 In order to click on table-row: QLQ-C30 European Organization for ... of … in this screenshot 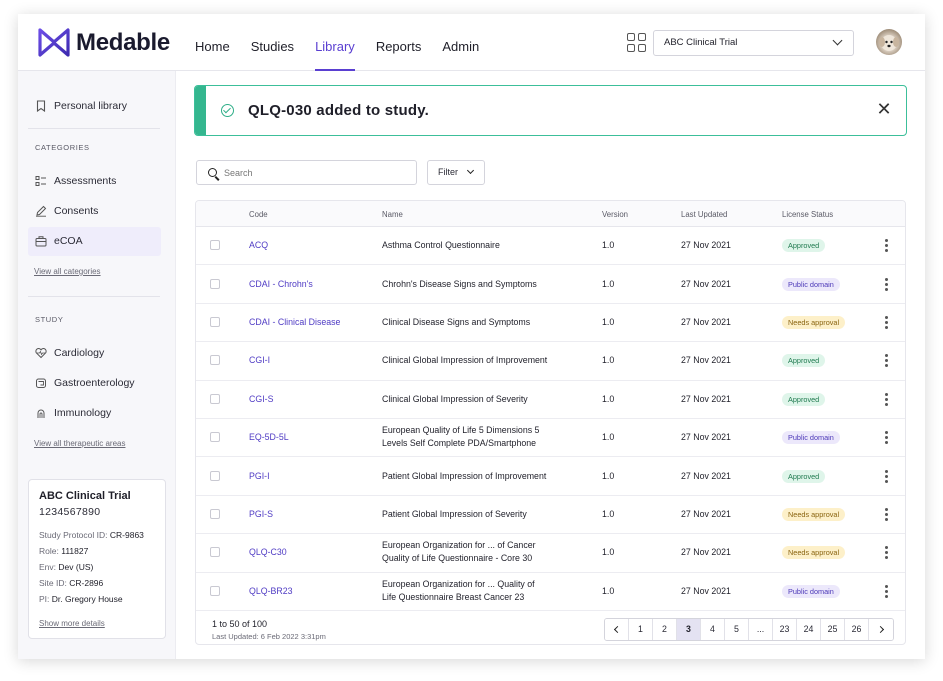, I will do `click(550, 553)`.